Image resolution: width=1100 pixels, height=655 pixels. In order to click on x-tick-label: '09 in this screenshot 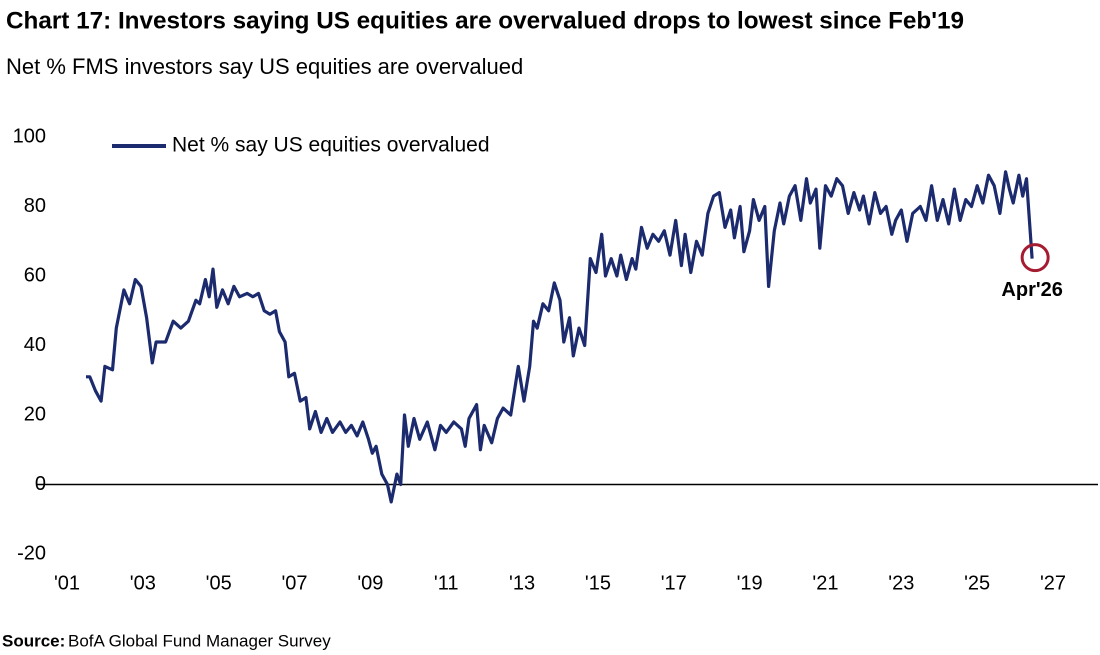, I will do `click(370, 583)`.